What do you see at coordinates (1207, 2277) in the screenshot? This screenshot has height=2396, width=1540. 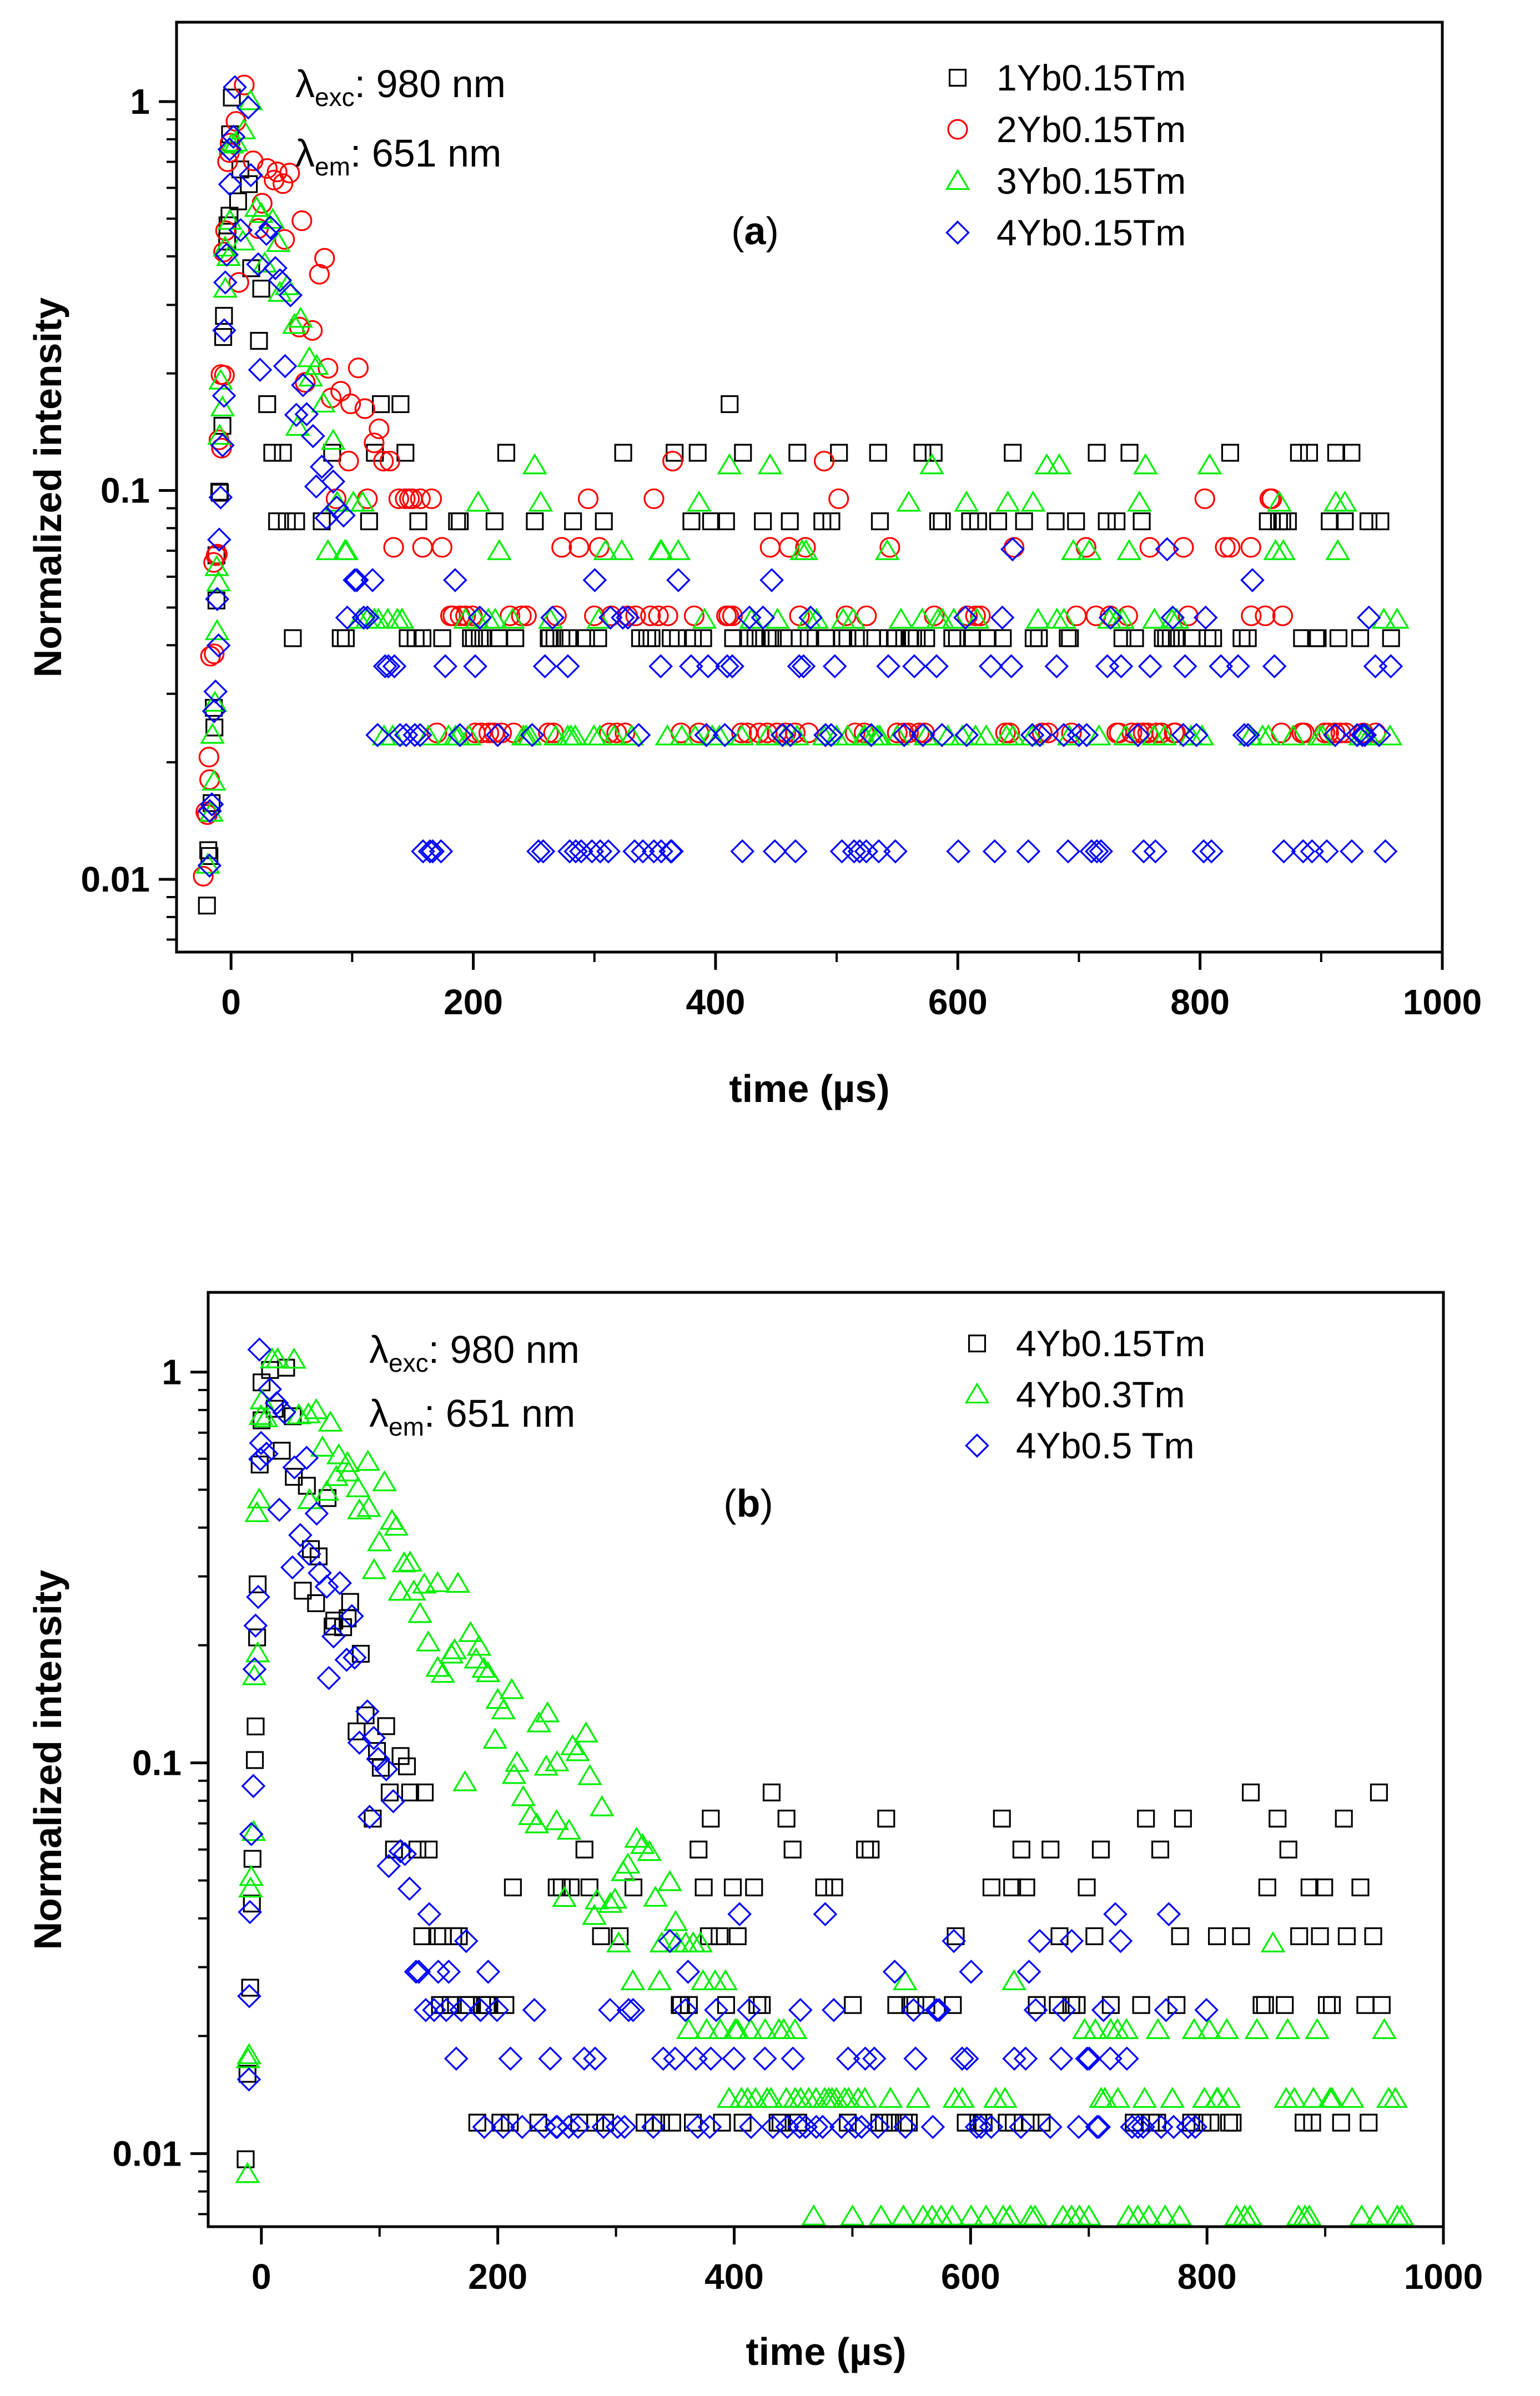 I see `x-tick-label: 800` at bounding box center [1207, 2277].